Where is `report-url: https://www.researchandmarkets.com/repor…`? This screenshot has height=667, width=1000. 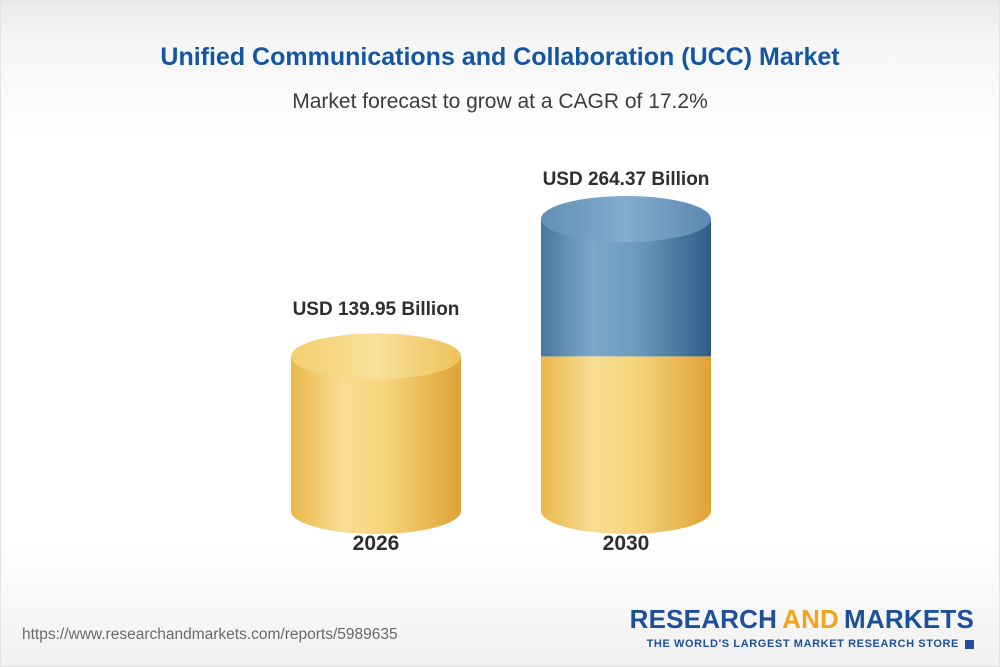
report-url: https://www.researchandmarkets.com/repor… is located at coordinates (210, 634).